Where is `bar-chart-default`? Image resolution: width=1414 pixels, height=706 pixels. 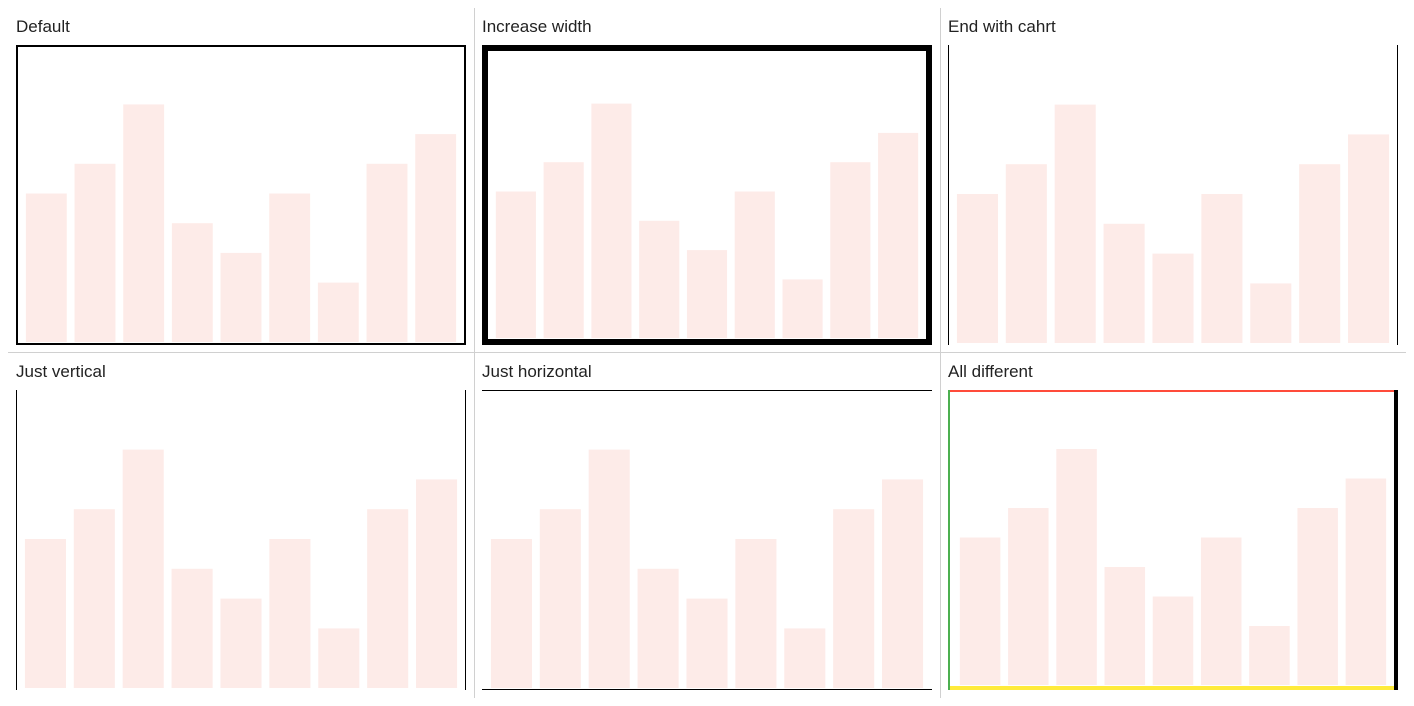 bar-chart-default is located at coordinates (241, 195).